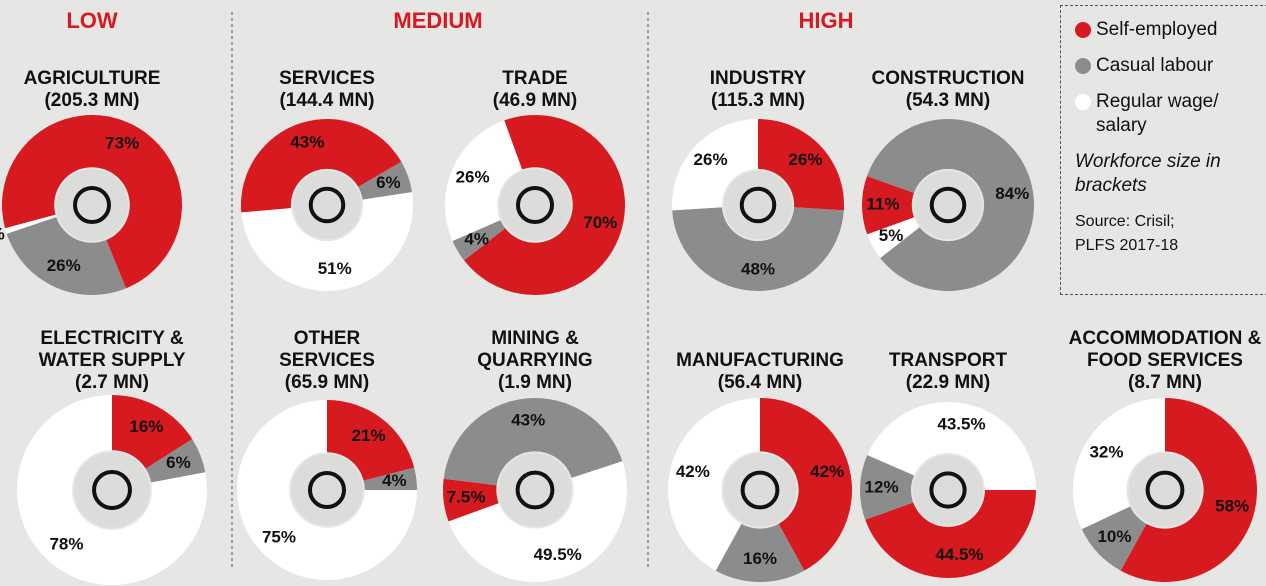 The image size is (1266, 586). I want to click on chart-title-block: OTHER SERVICES (65.9 MN), so click(327, 357).